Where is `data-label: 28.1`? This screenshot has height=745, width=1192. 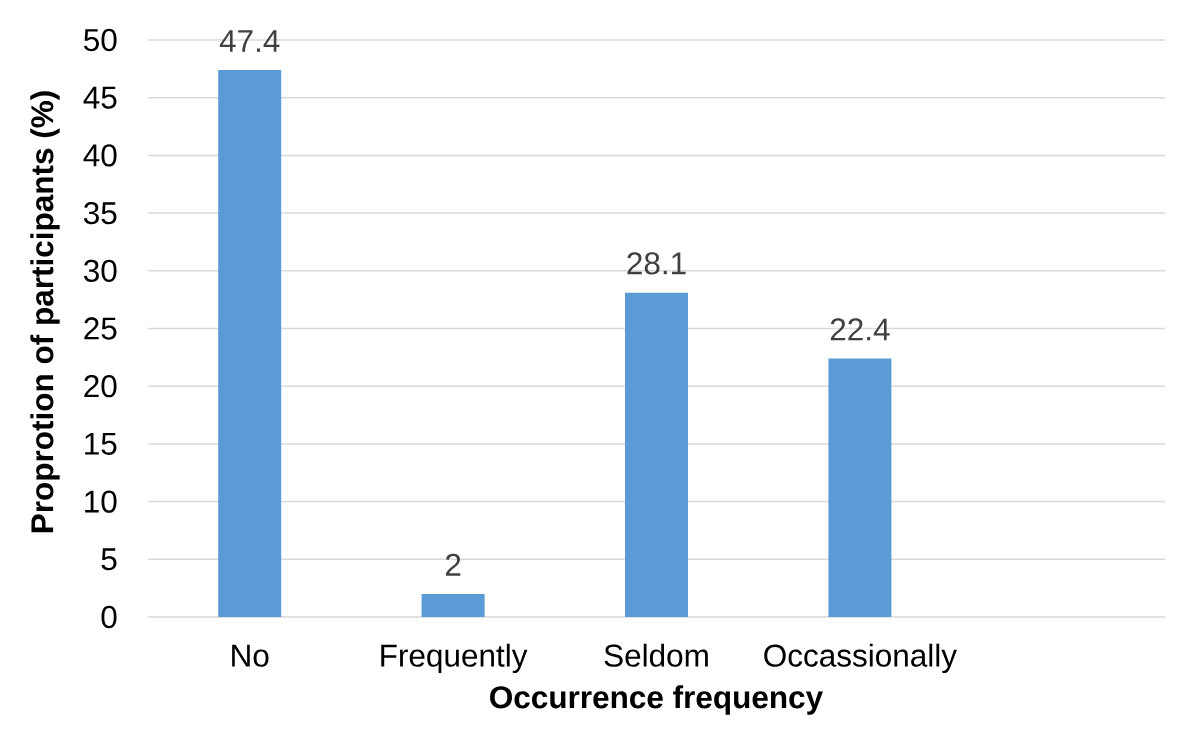
data-label: 28.1 is located at coordinates (656, 263).